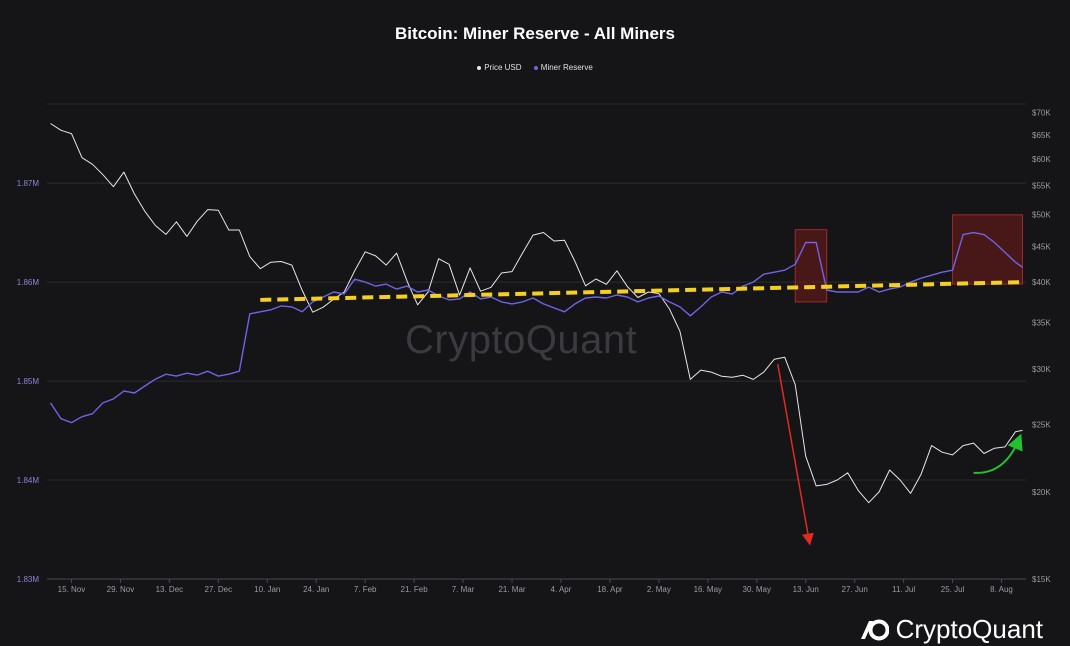  I want to click on y-left-tick-label: 1.84M, so click(28, 480).